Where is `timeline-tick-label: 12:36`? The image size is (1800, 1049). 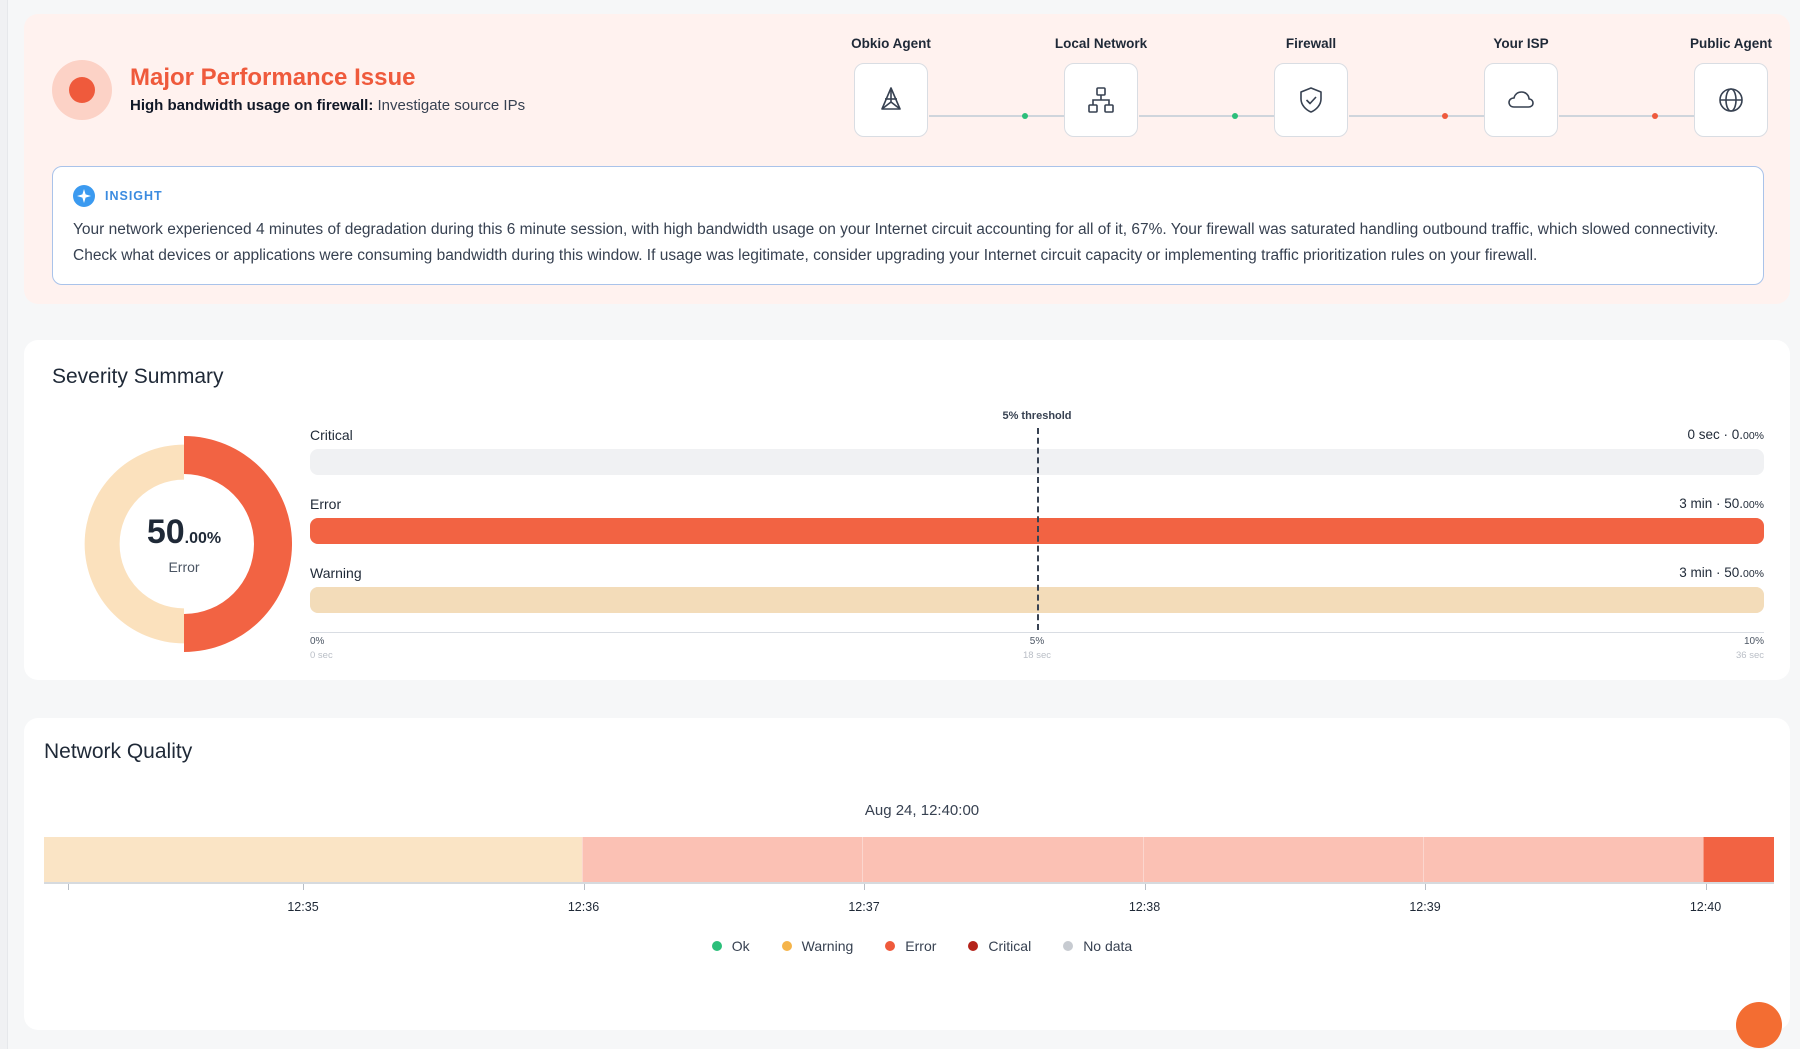
timeline-tick-label: 12:36 is located at coordinates (583, 907).